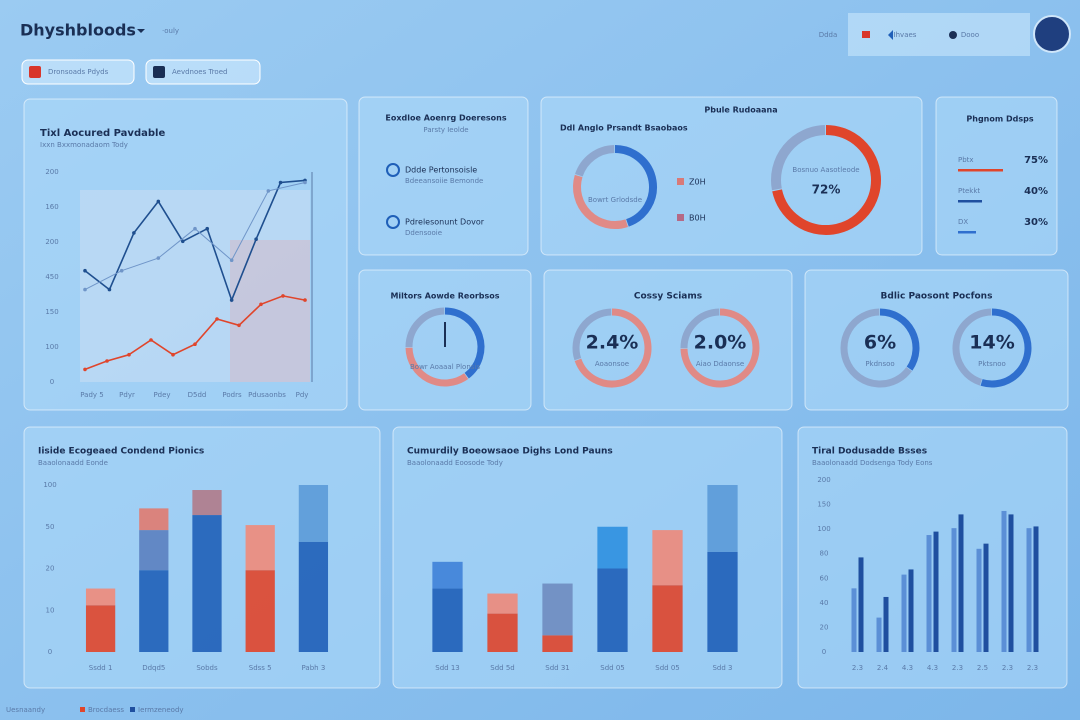 The image size is (1080, 720). Describe the element at coordinates (557, 668) in the screenshot. I see `x-tick-label: Sdd 31` at that location.